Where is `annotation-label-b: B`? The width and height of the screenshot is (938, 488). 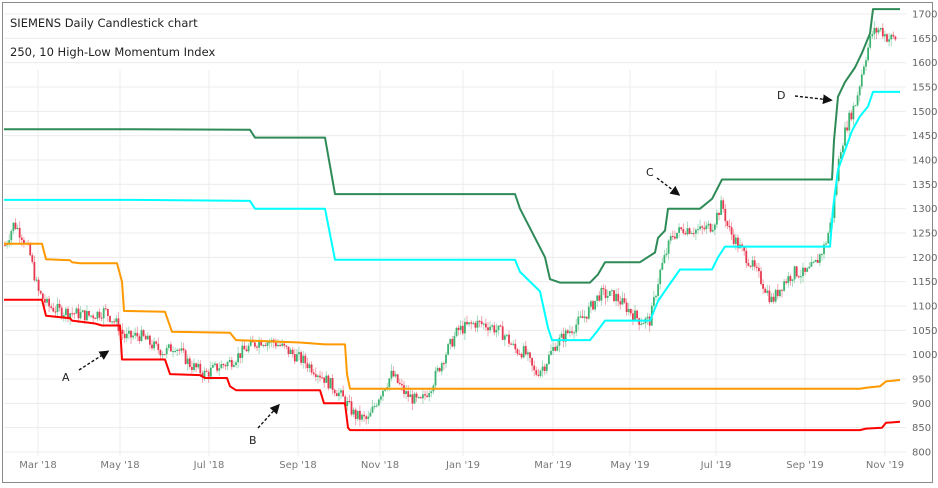 annotation-label-b: B is located at coordinates (253, 440).